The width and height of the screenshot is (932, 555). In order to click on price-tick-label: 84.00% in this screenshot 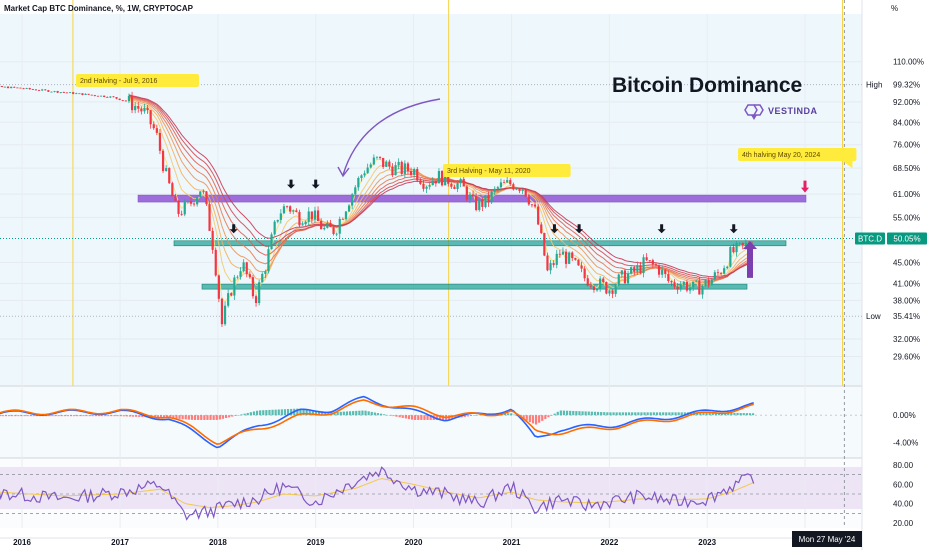, I will do `click(906, 122)`.